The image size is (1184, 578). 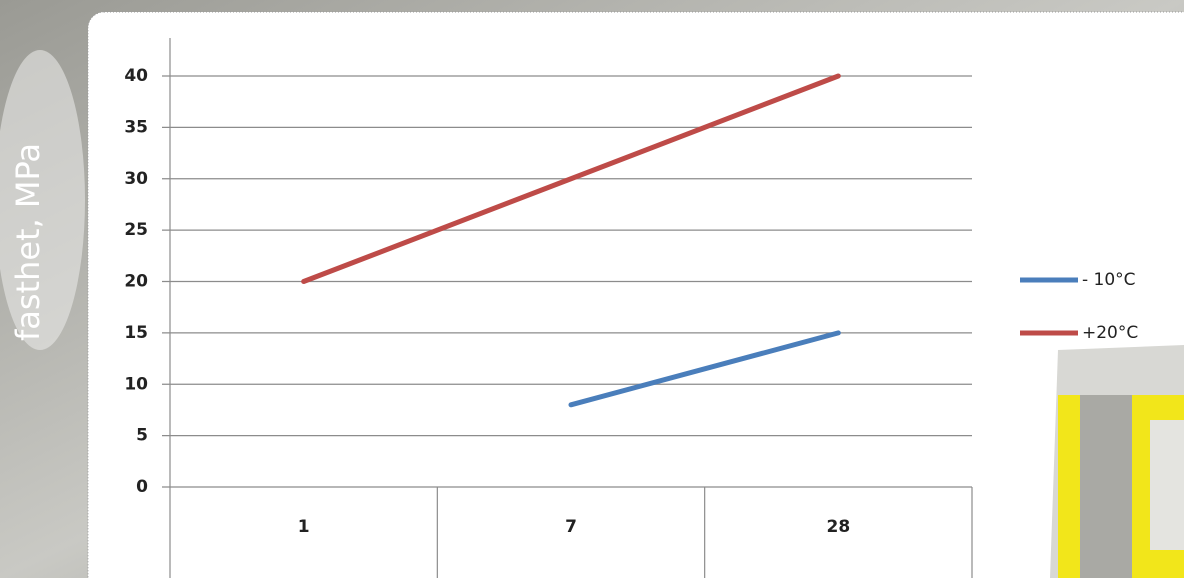 What do you see at coordinates (838, 527) in the screenshot?
I see `x-tick-label: 28` at bounding box center [838, 527].